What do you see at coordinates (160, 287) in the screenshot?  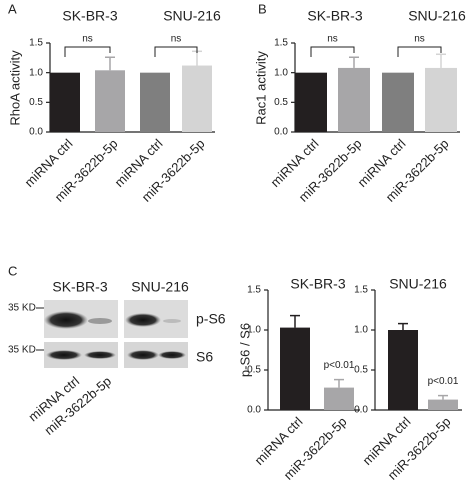 I see `cell-line: SNU-216` at bounding box center [160, 287].